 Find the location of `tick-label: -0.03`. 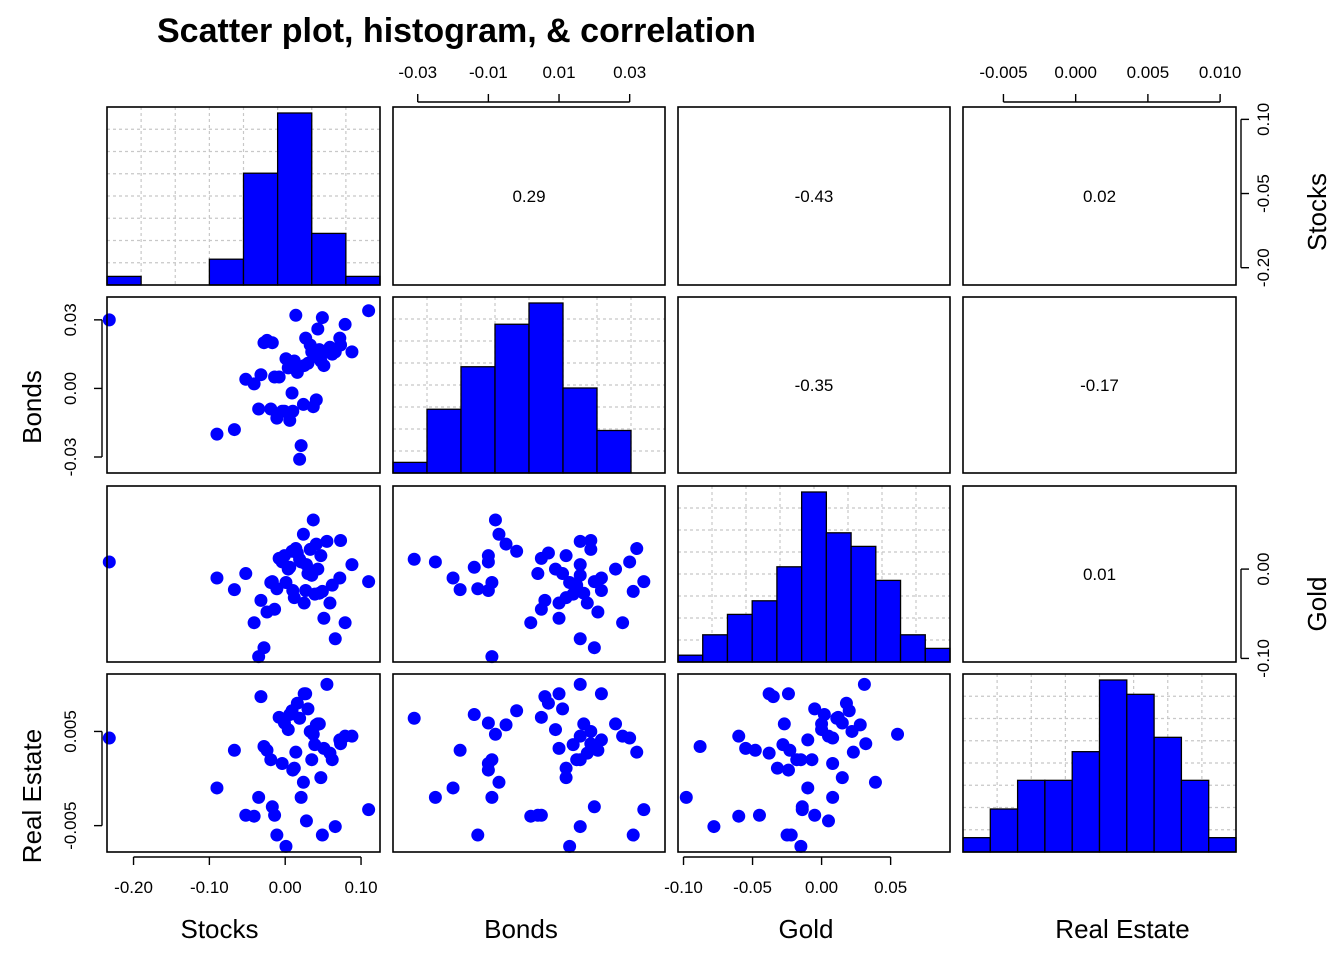

tick-label: -0.03 is located at coordinates (70, 457).